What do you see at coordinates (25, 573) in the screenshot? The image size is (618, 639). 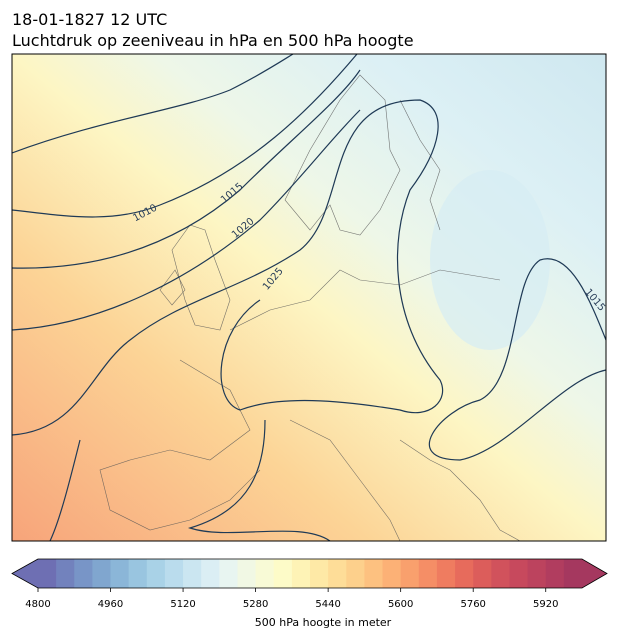 I see `colorbar-extend-low` at bounding box center [25, 573].